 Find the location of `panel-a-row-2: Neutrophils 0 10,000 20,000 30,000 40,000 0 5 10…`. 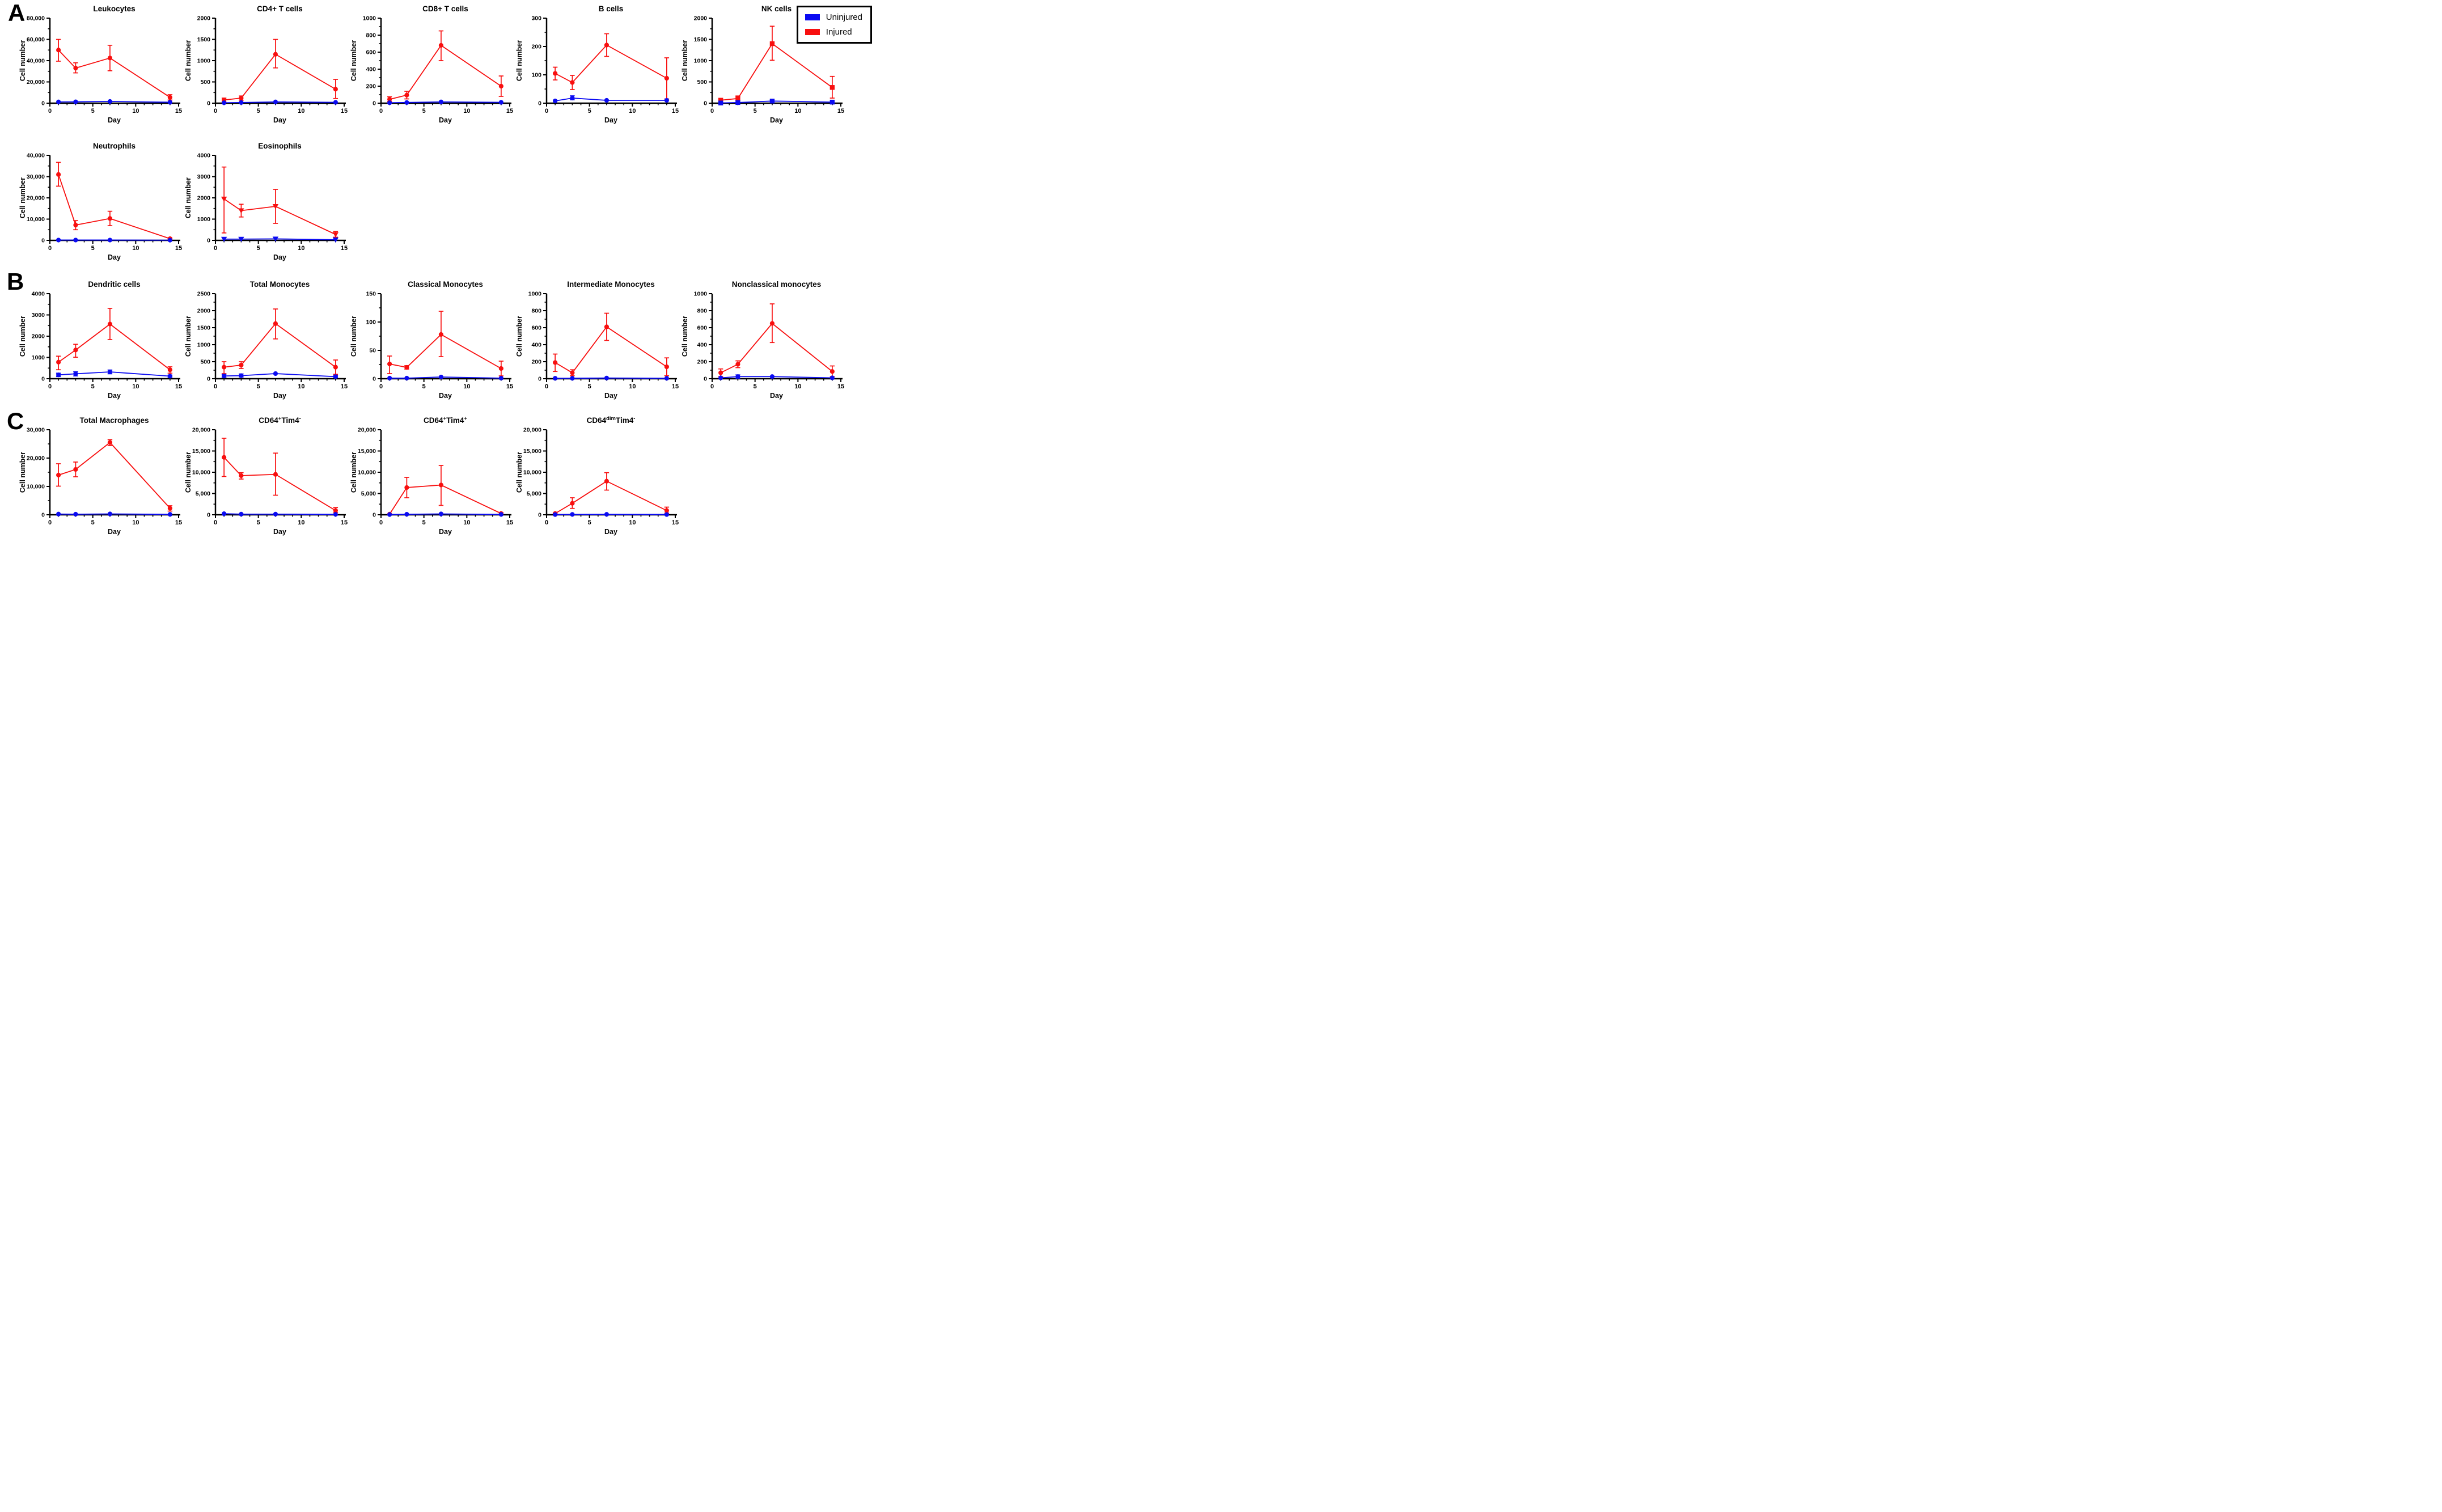

panel-a-row-2: Neutrophils 0 10,000 20,000 30,000 40,000 0 5 10… is located at coordinates (182, 204).